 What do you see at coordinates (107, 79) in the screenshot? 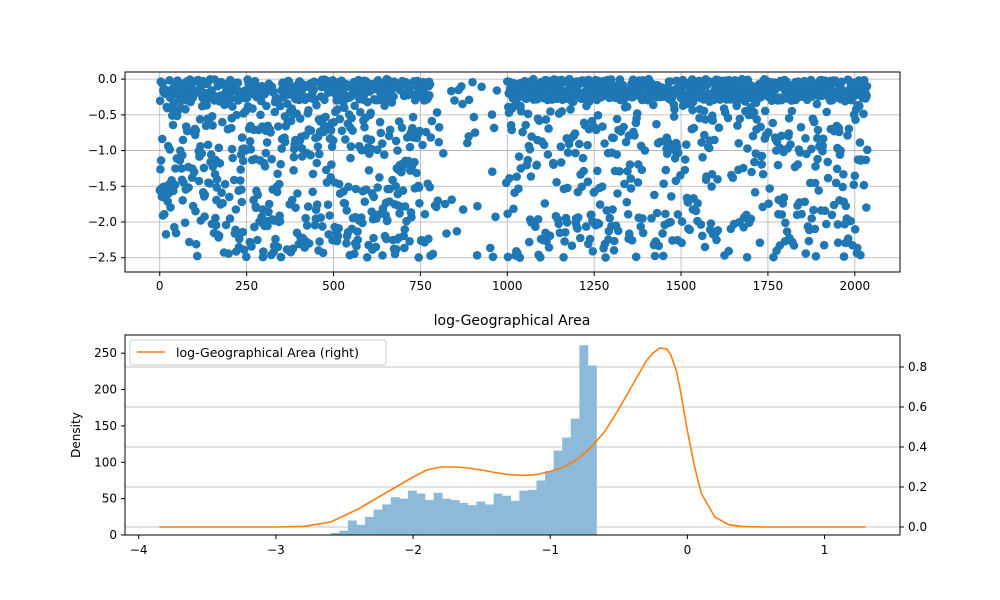
I see `y-tick-label: 0.0` at bounding box center [107, 79].